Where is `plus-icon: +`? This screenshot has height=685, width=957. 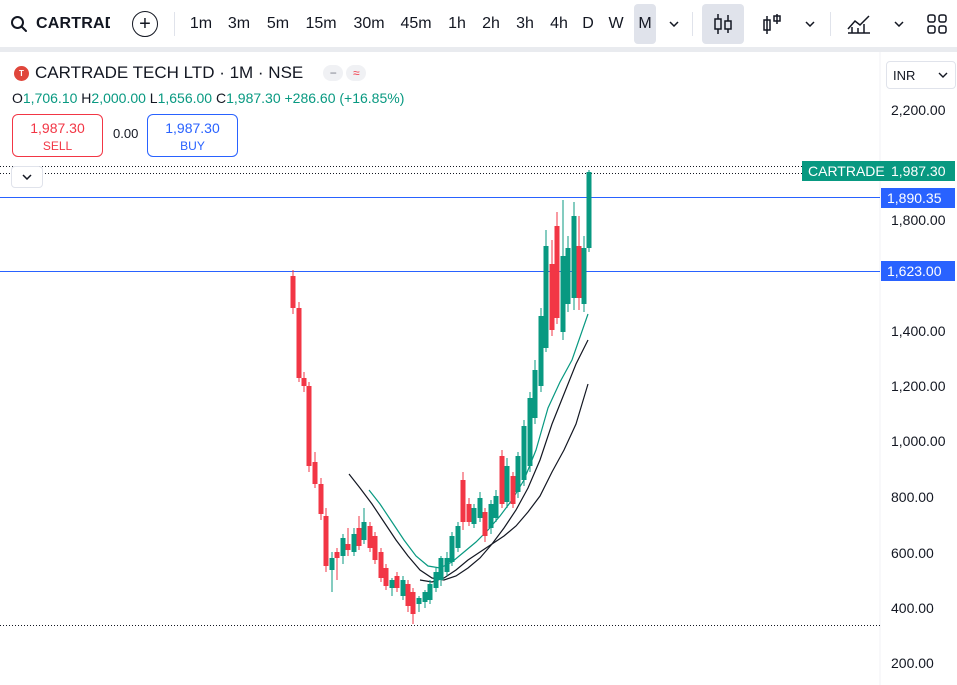 plus-icon: + is located at coordinates (145, 24).